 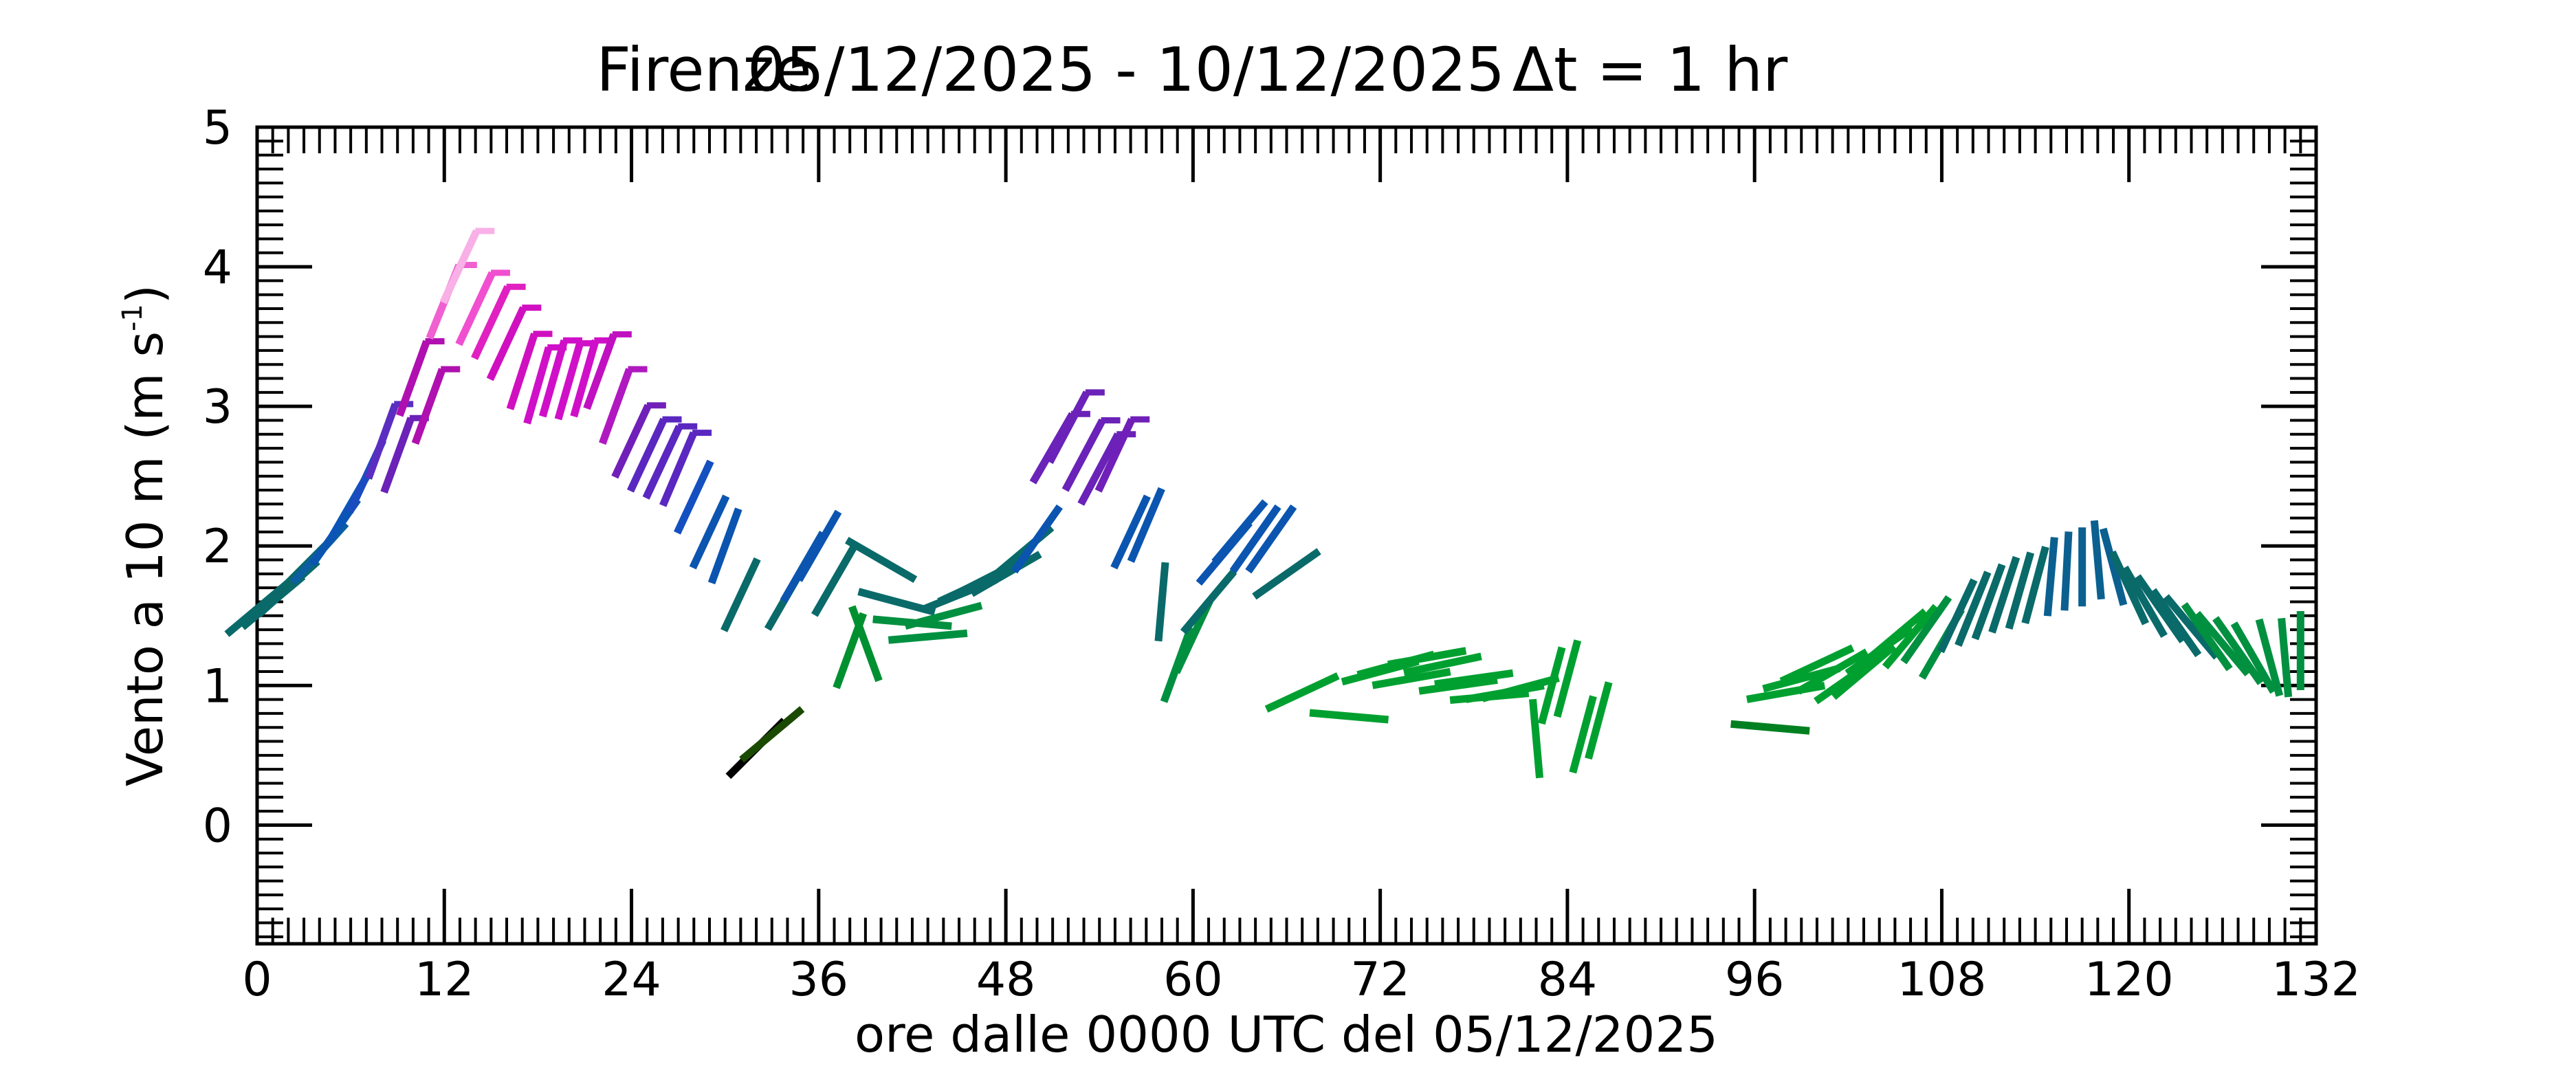 What do you see at coordinates (1193, 980) in the screenshot?
I see `x-tick-label: 60` at bounding box center [1193, 980].